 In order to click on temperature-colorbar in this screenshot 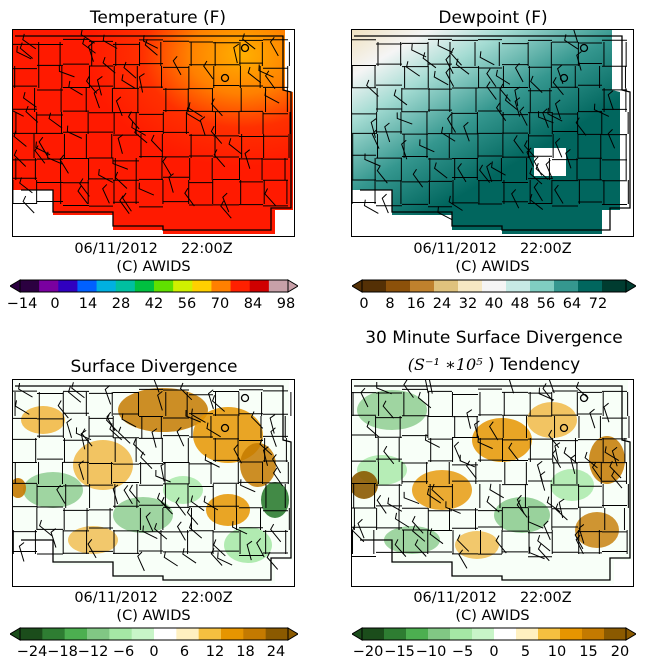, I will do `click(154, 286)`.